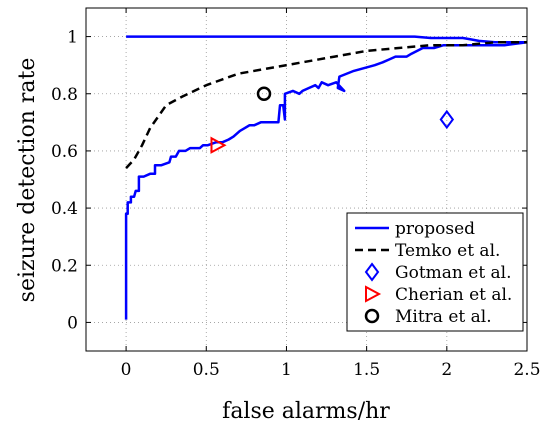  I want to click on legend-label: proposed, so click(435, 229).